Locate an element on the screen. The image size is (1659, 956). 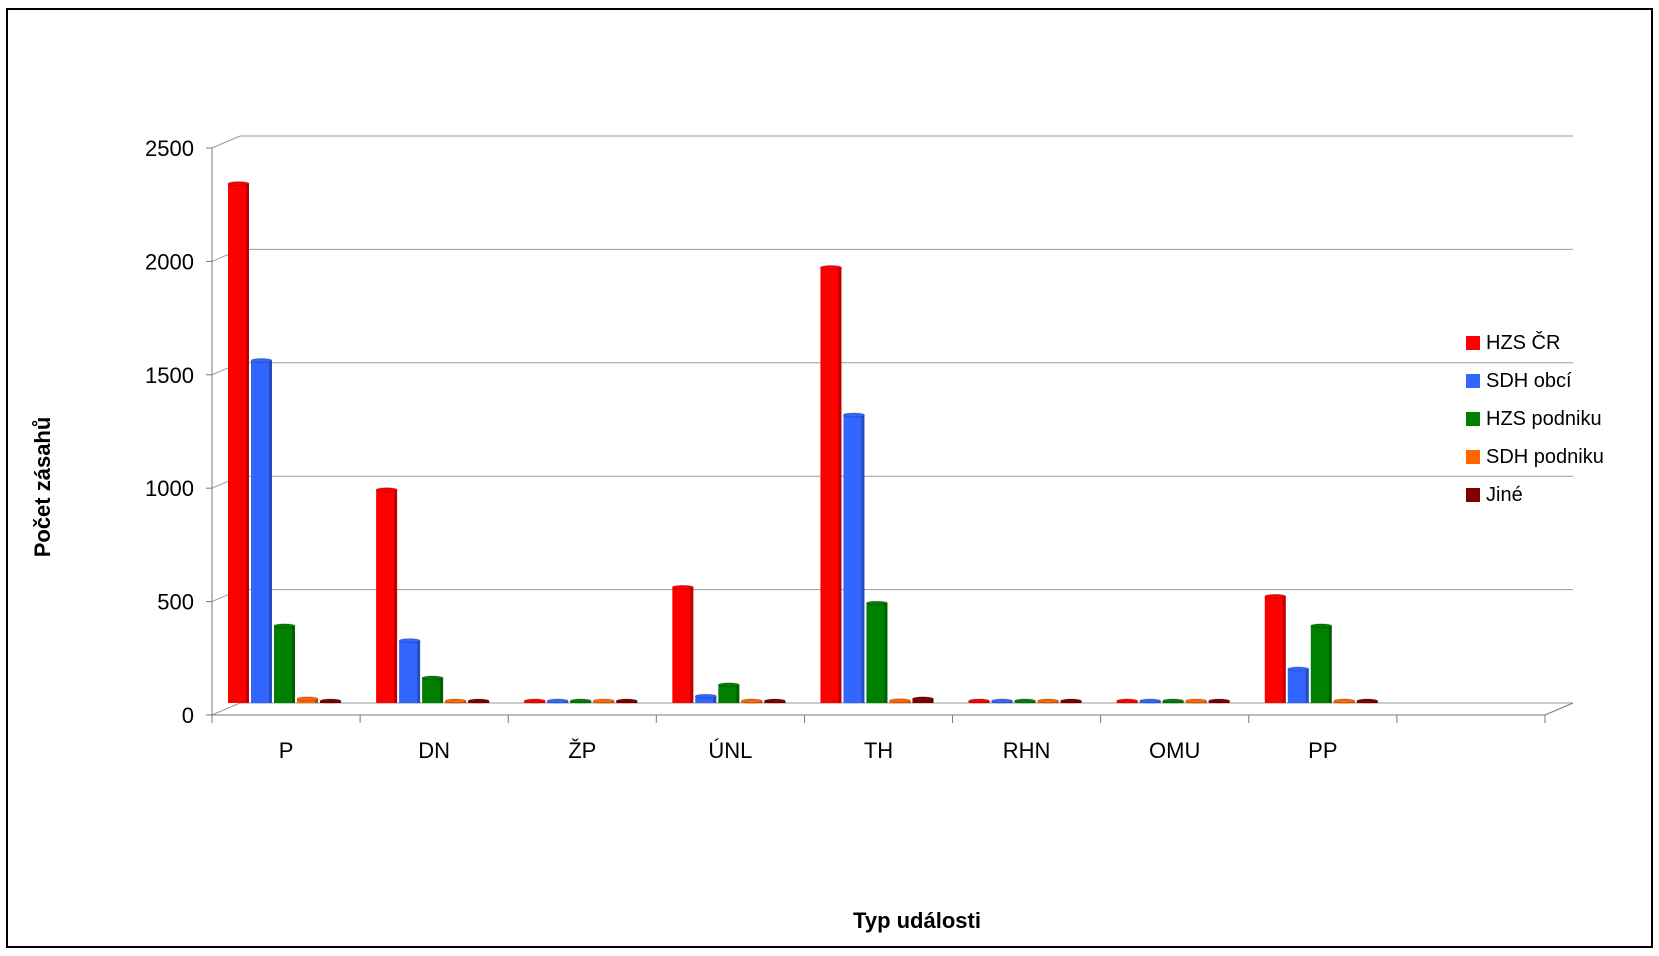
x-tick-label-pp: PP is located at coordinates (1322, 750).